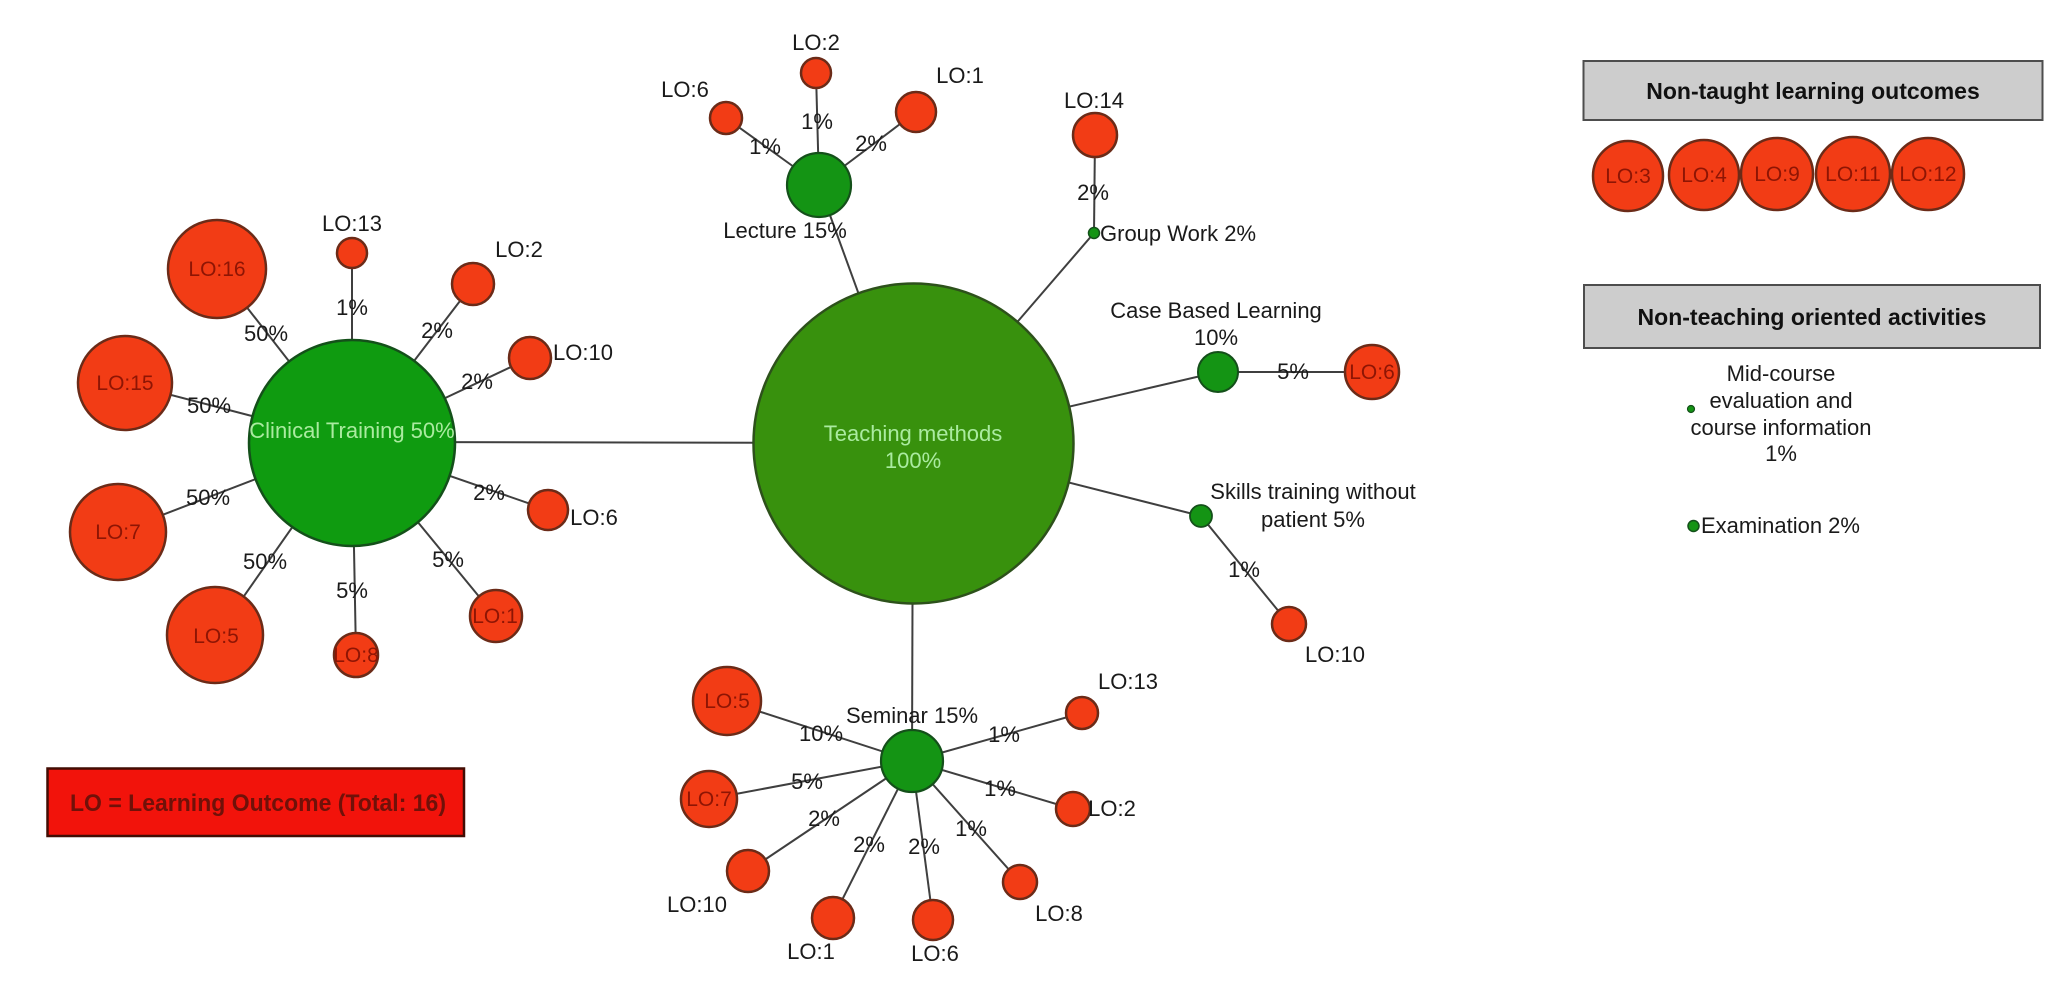 The width and height of the screenshot is (2059, 1001). Describe the element at coordinates (1781, 427) in the screenshot. I see `svg-text: course information` at that location.